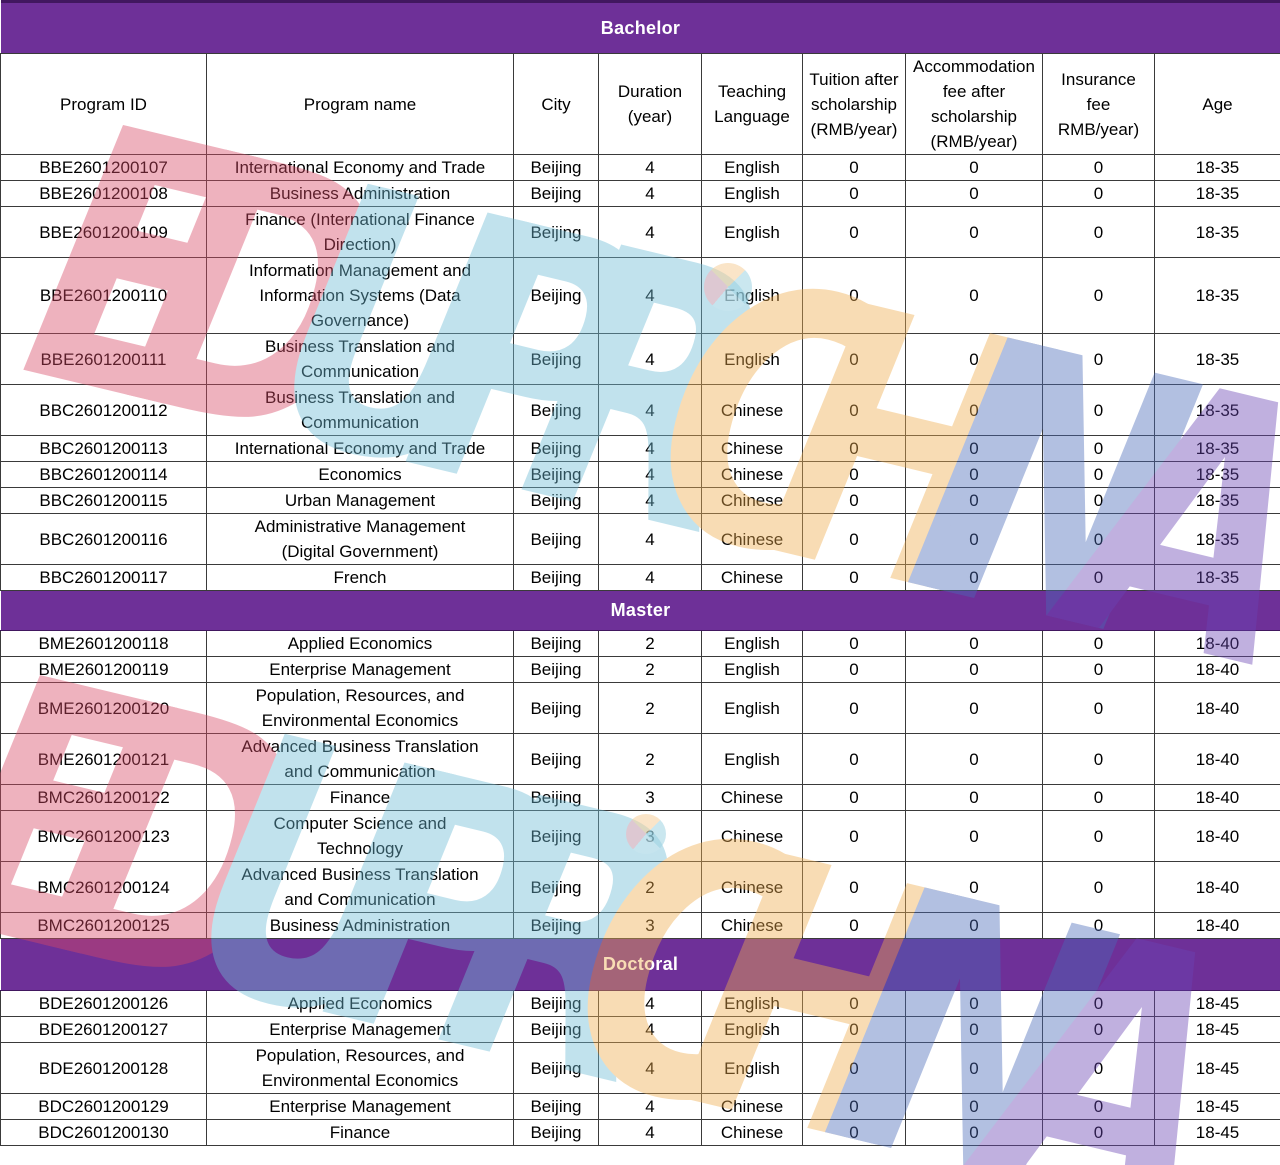 The height and width of the screenshot is (1165, 1280). I want to click on cell-program-id: BMC2601200122, so click(103, 797).